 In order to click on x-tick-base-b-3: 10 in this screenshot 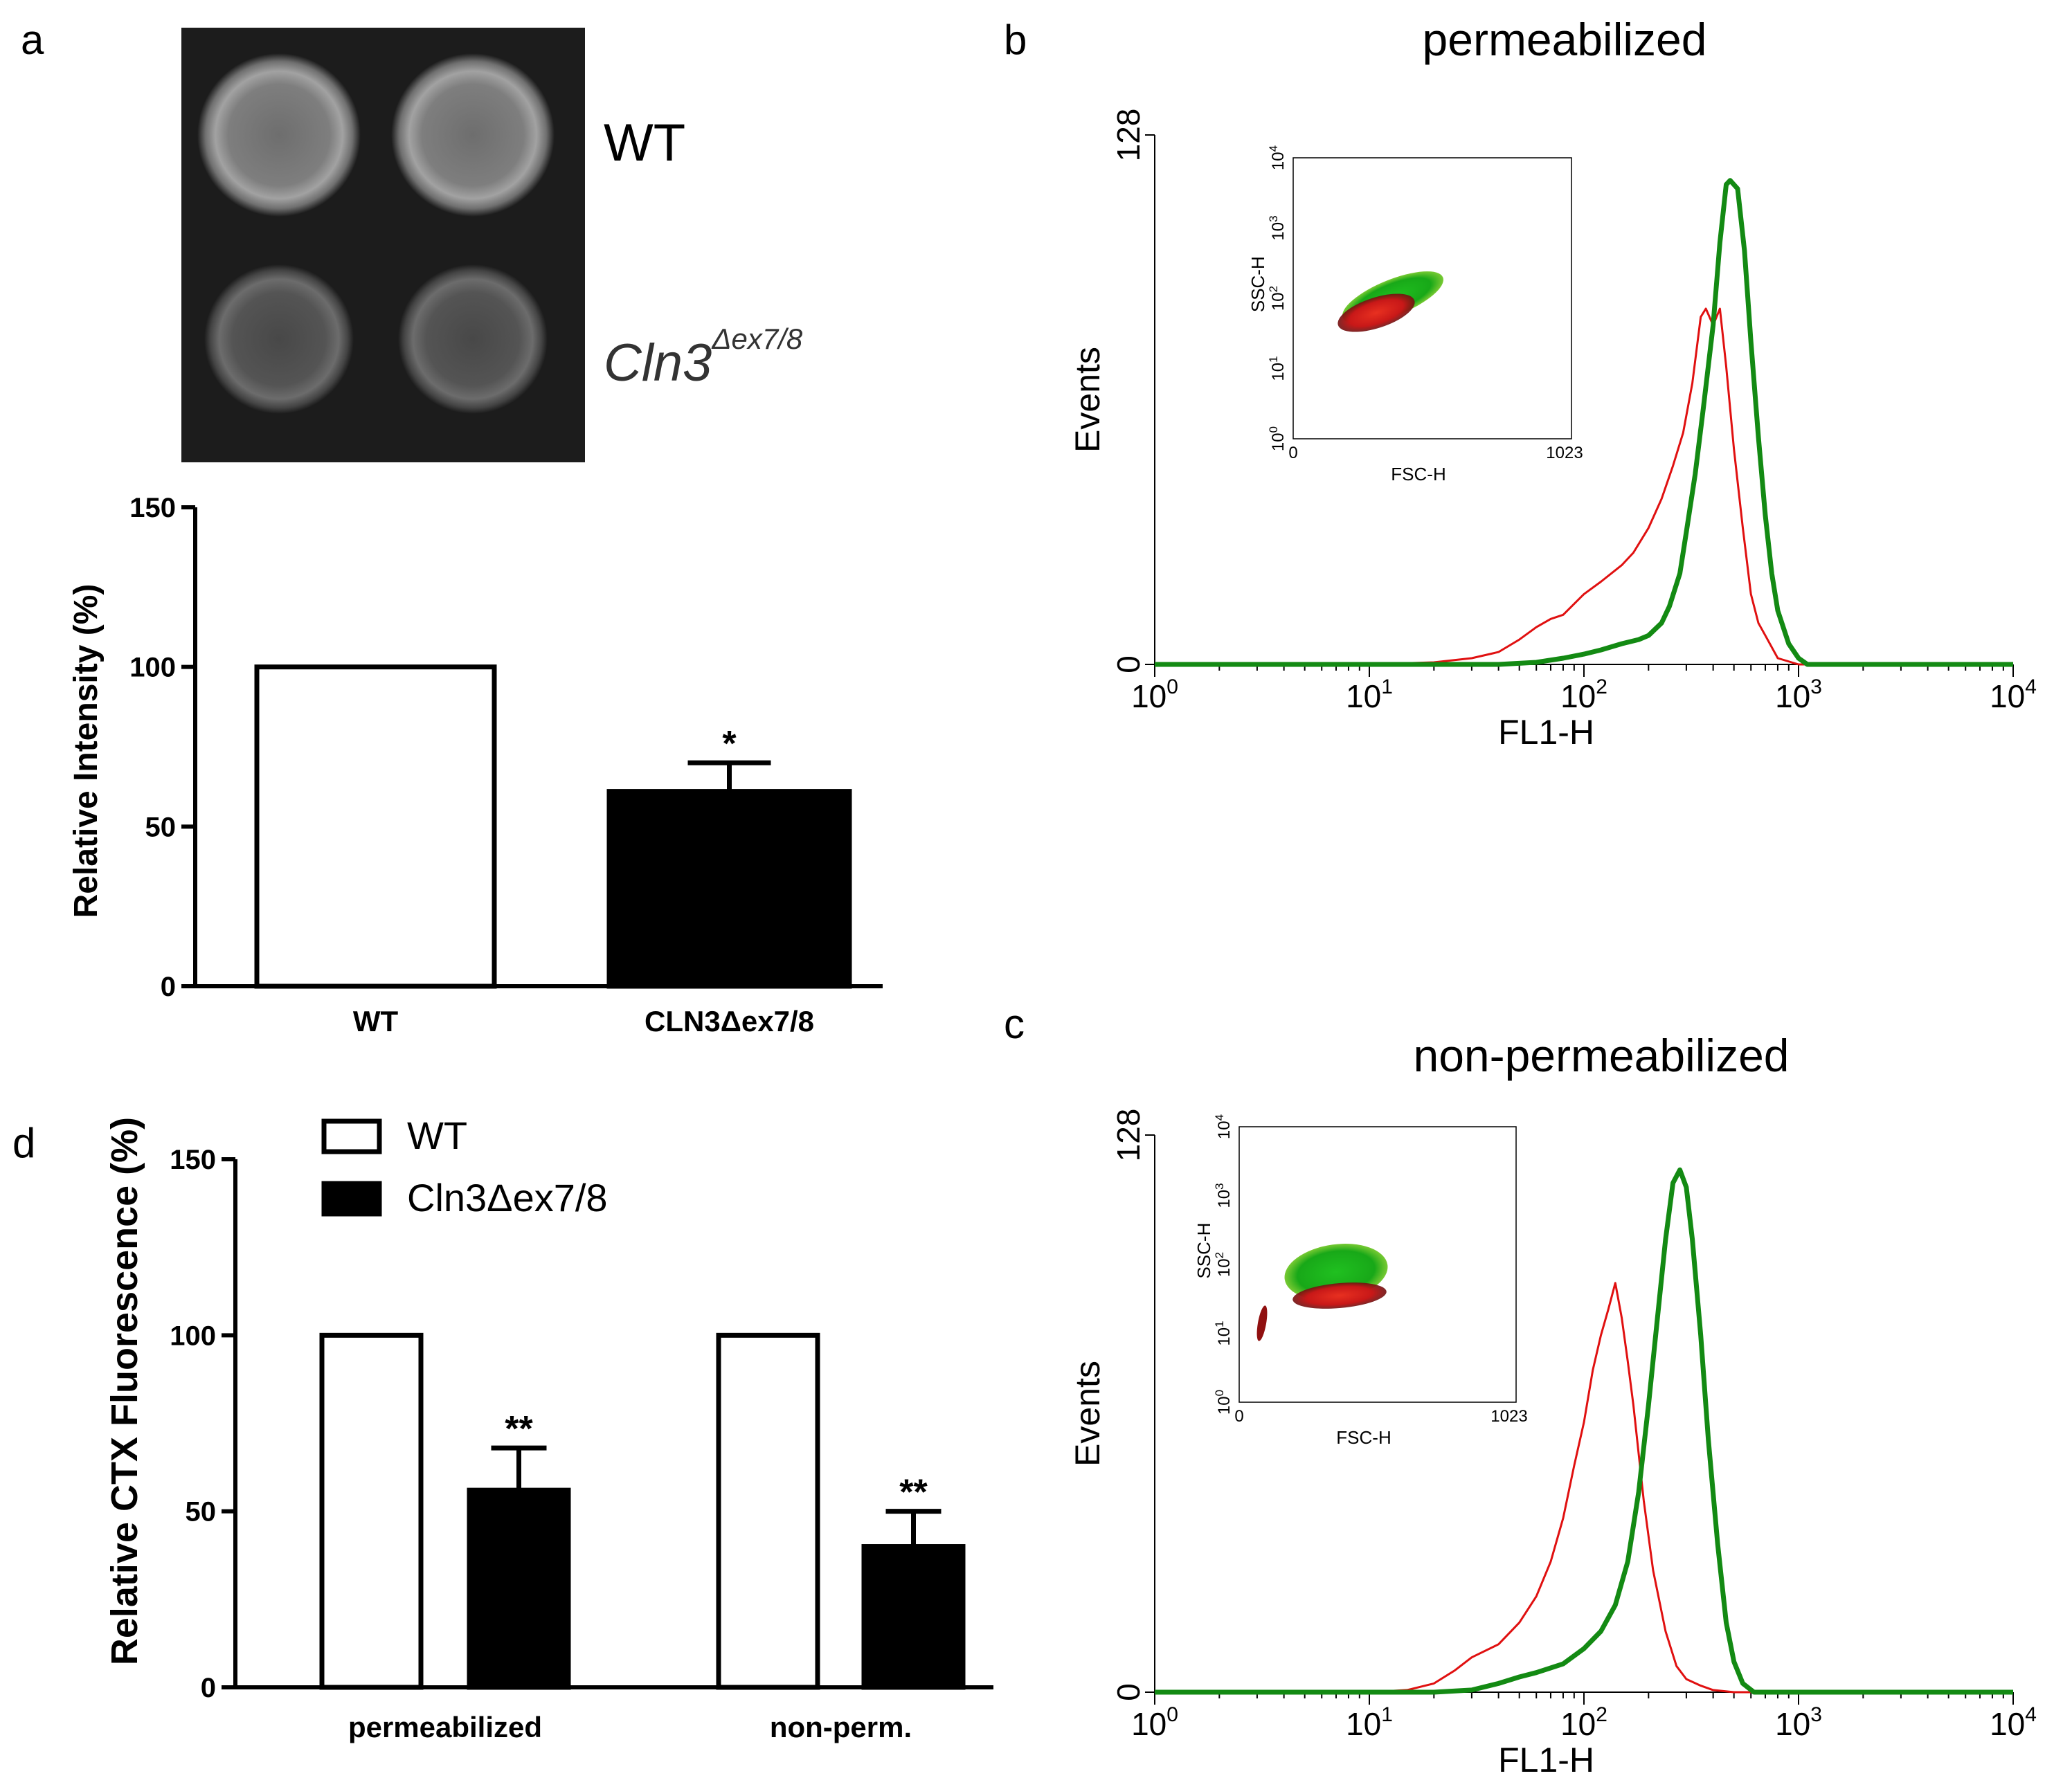, I will do `click(1792, 696)`.